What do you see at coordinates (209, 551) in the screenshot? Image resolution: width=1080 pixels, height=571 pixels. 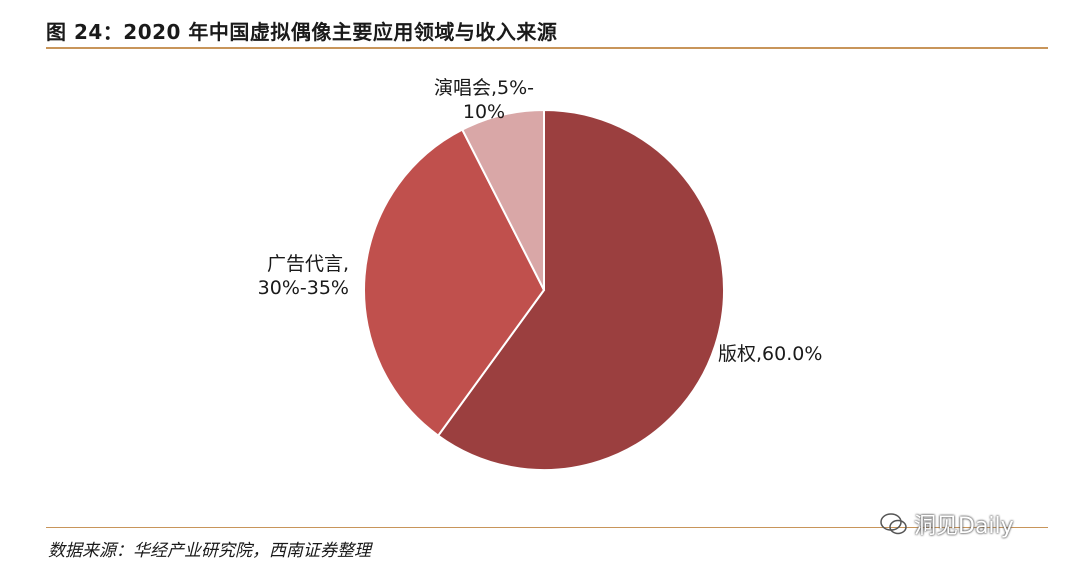 I see `source-note: 数据来源：华经产业研究院，西南证券整理` at bounding box center [209, 551].